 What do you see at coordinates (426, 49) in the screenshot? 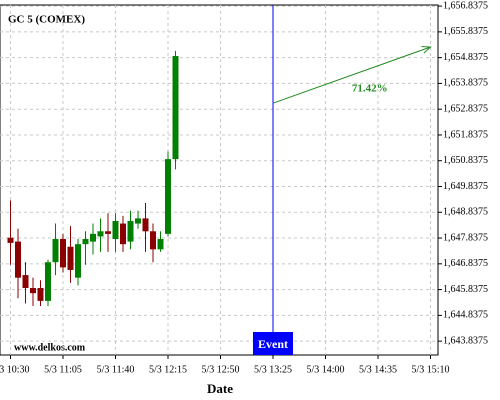
I see `arrow-head` at bounding box center [426, 49].